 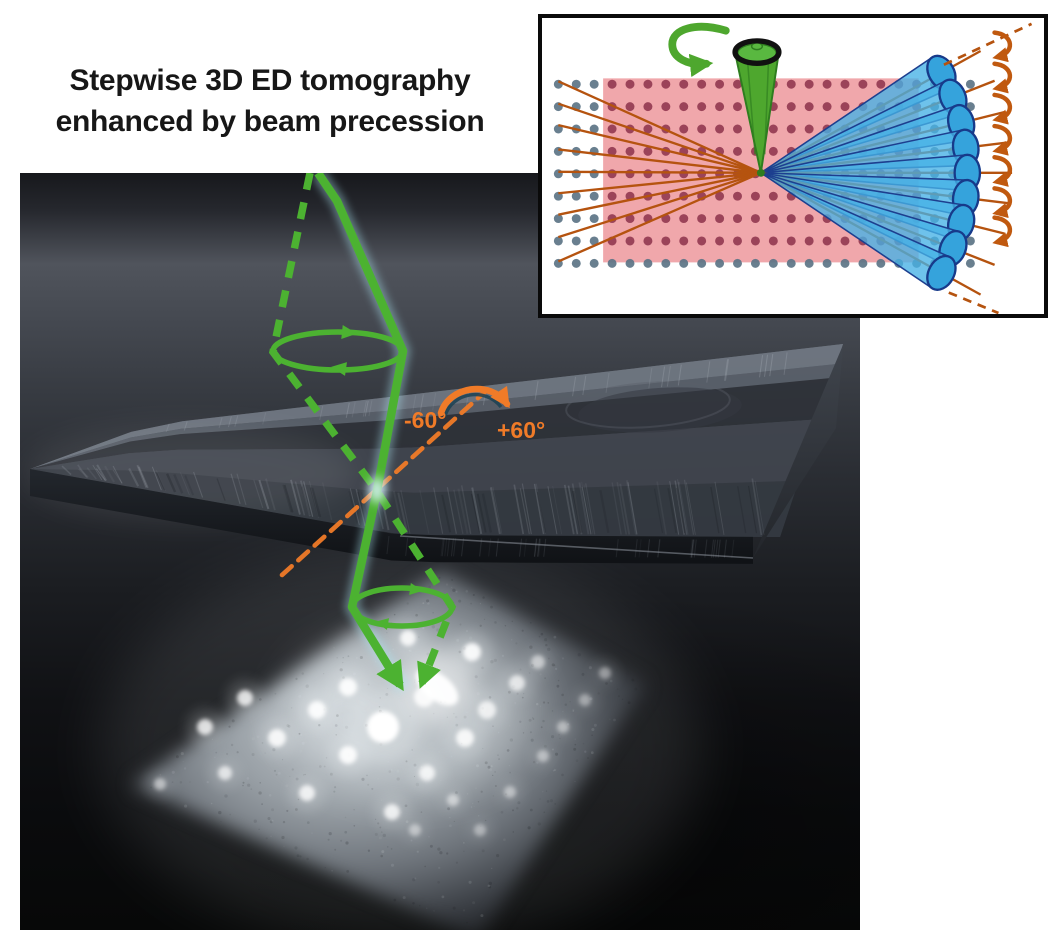 I want to click on precession-arrow-lower-bottom, so click(x=382, y=624).